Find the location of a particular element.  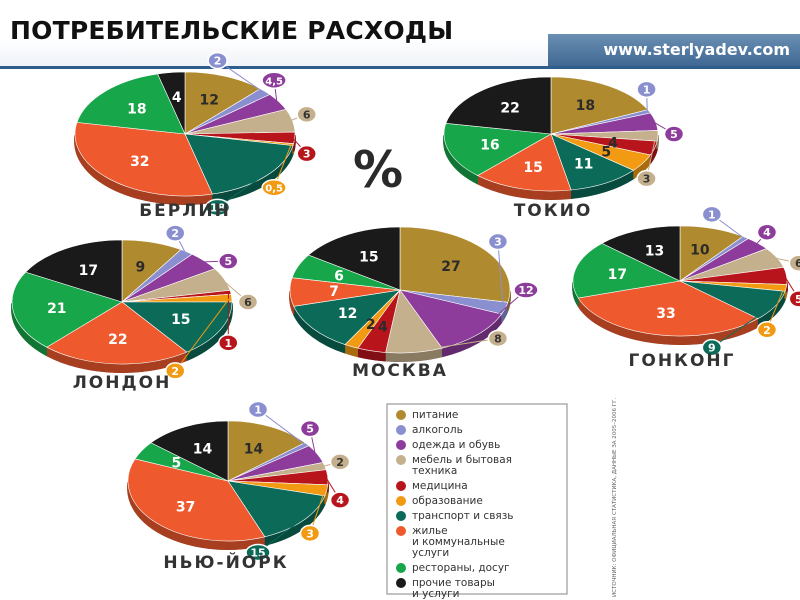

legend-label: питание is located at coordinates (435, 415).